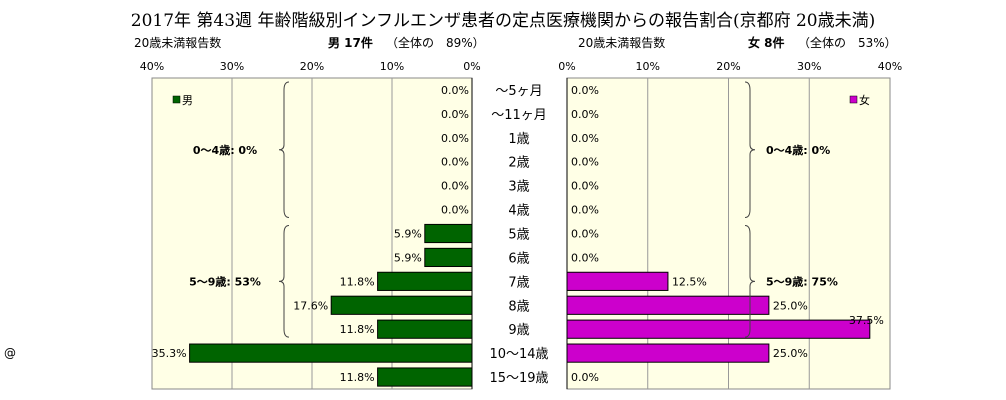  Describe the element at coordinates (809, 66) in the screenshot. I see `female-tick-label: 30%` at that location.